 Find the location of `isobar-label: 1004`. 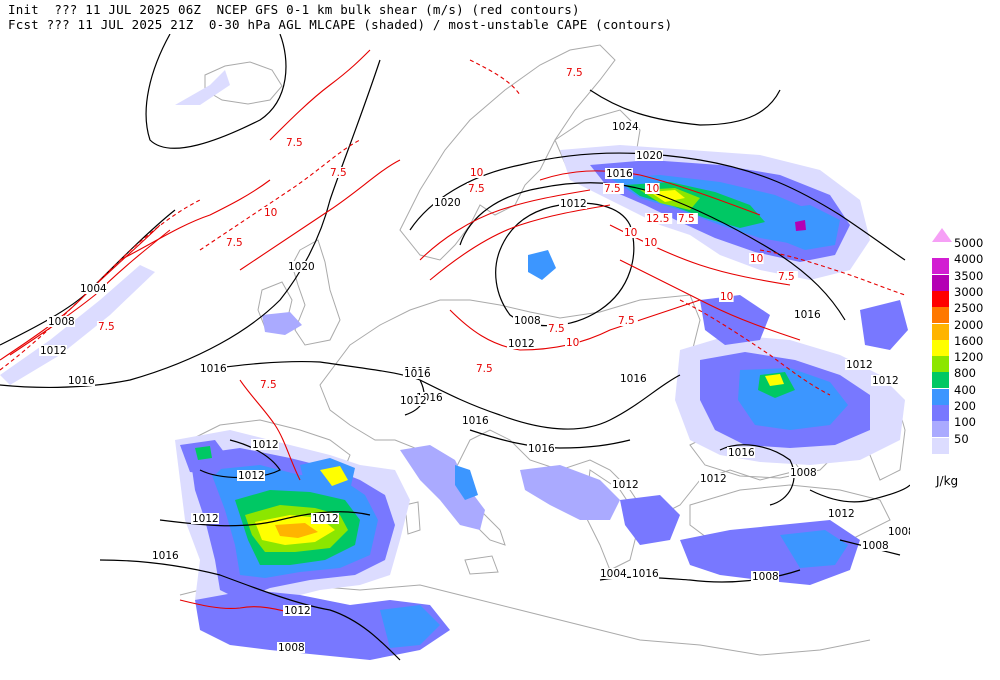

isobar-label: 1004 is located at coordinates (93, 289).